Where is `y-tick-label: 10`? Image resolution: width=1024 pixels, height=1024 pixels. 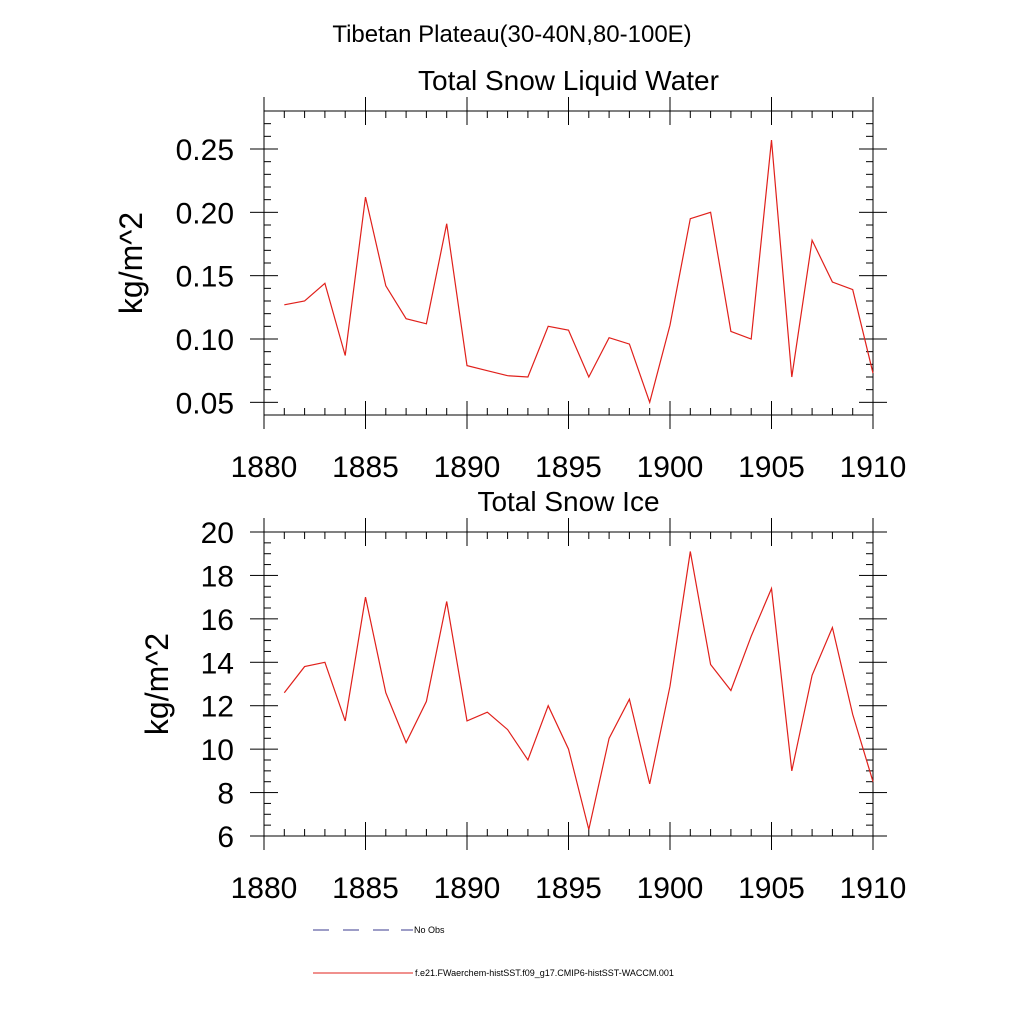
y-tick-label: 10 is located at coordinates (217, 750).